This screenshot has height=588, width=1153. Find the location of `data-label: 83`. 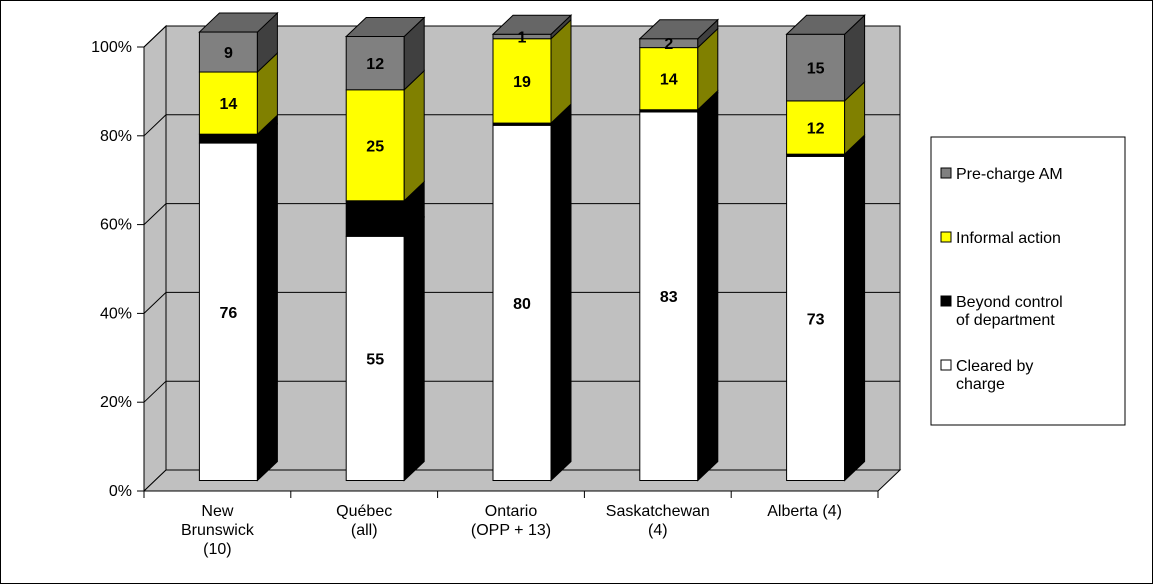

data-label: 83 is located at coordinates (669, 297).